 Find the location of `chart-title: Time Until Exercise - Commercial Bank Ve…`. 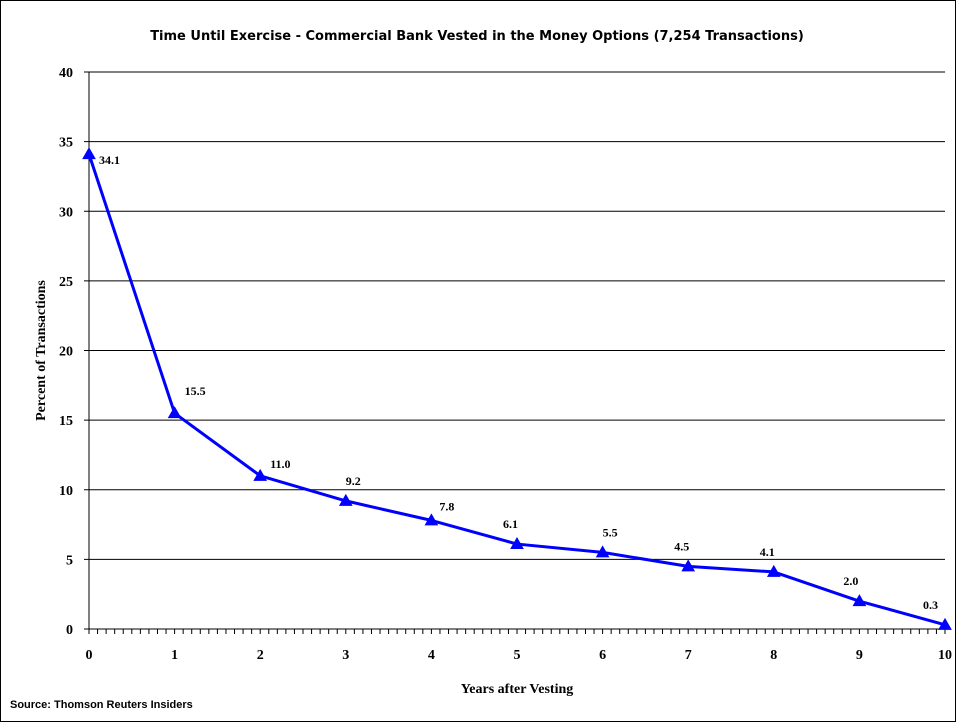

chart-title: Time Until Exercise - Commercial Bank Ve… is located at coordinates (477, 36).